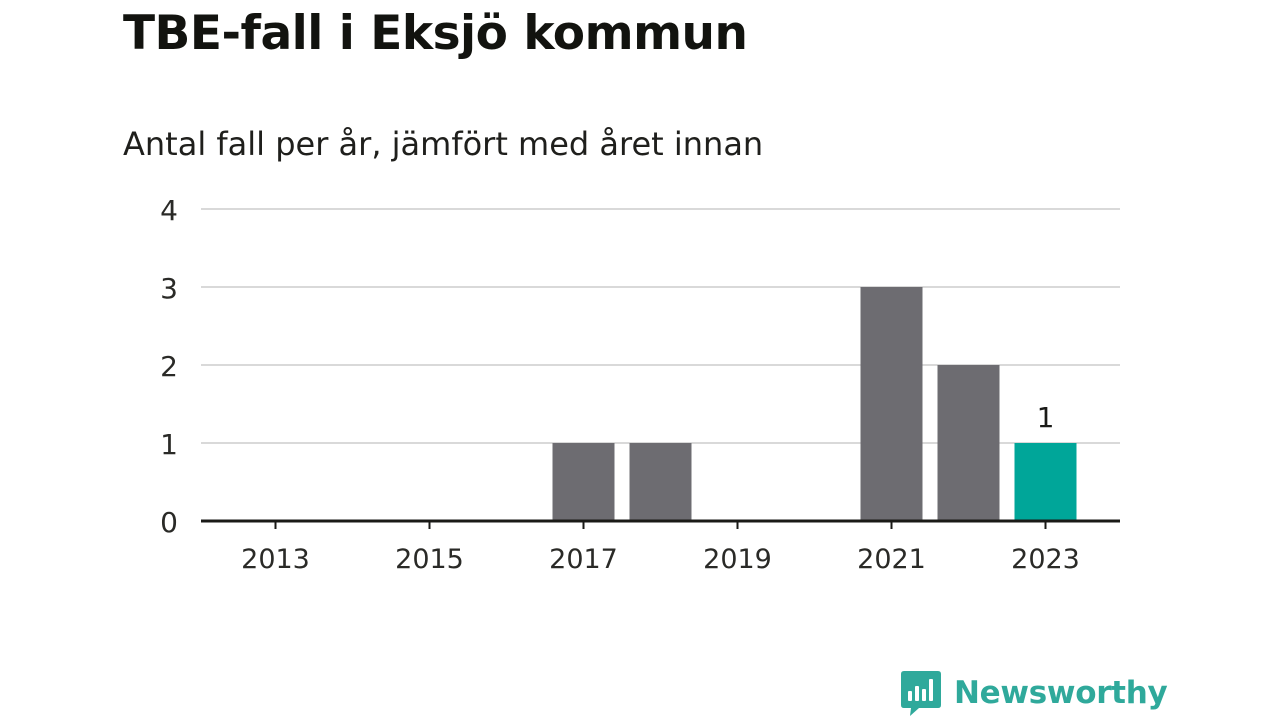 The width and height of the screenshot is (1280, 720). Describe the element at coordinates (1045, 559) in the screenshot. I see `x-tick-label: 2023` at that location.